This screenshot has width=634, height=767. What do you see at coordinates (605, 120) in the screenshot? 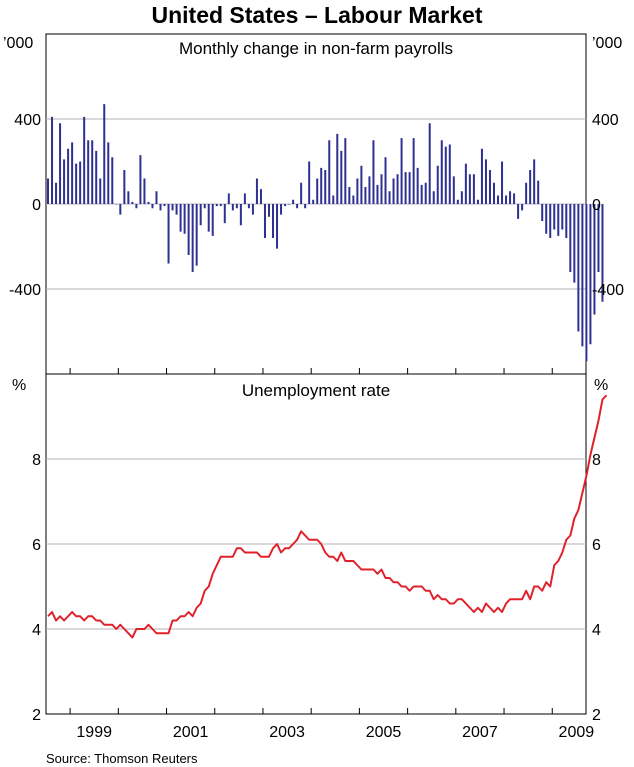
I see `payrolls-ytick-label-right: 400` at bounding box center [605, 120].